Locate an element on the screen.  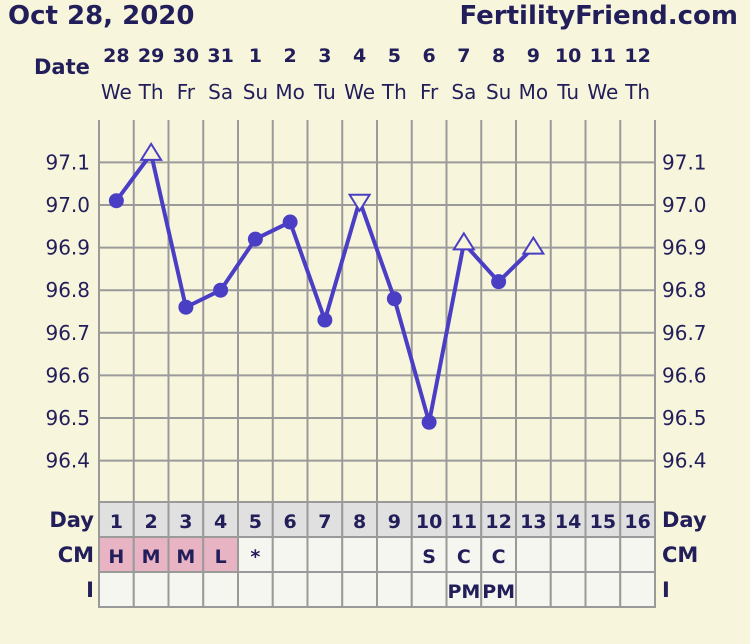
cm-value: C is located at coordinates (499, 557).